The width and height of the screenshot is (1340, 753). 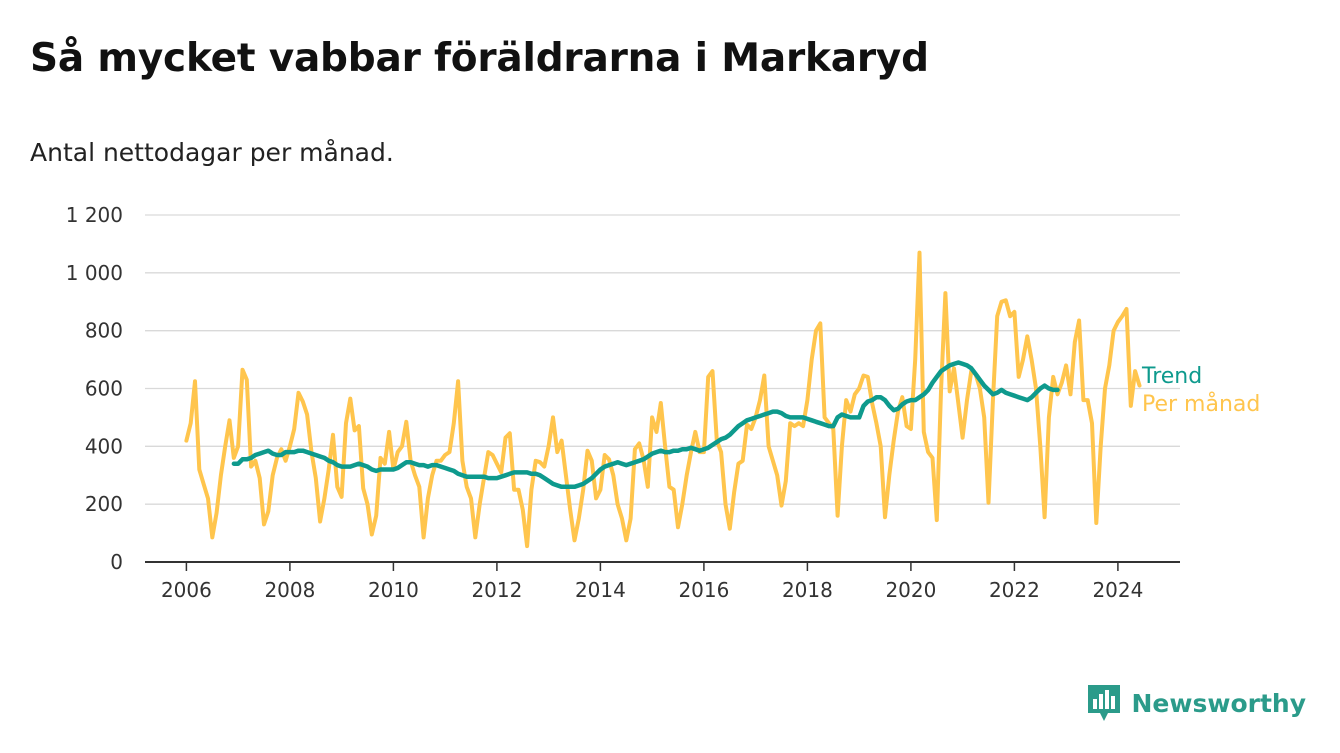 I want to click on series-line-trend, so click(x=645, y=425).